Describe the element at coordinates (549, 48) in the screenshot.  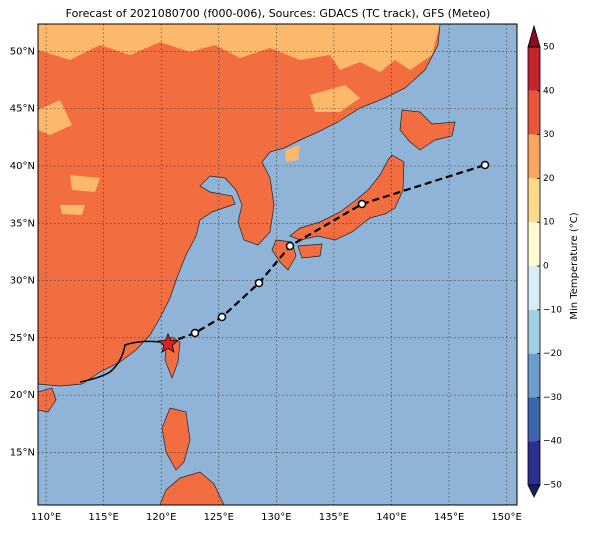
I see `colorbar-tick-label: 50` at that location.